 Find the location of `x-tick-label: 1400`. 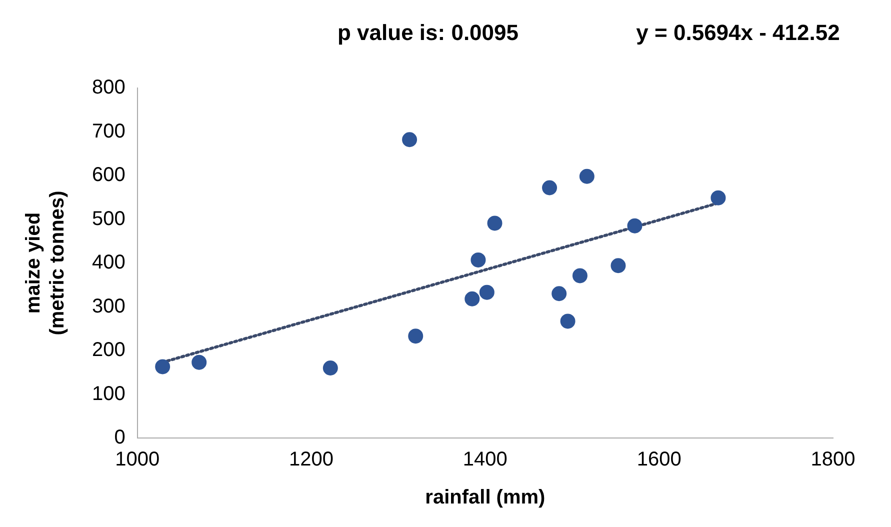

x-tick-label: 1400 is located at coordinates (485, 459).